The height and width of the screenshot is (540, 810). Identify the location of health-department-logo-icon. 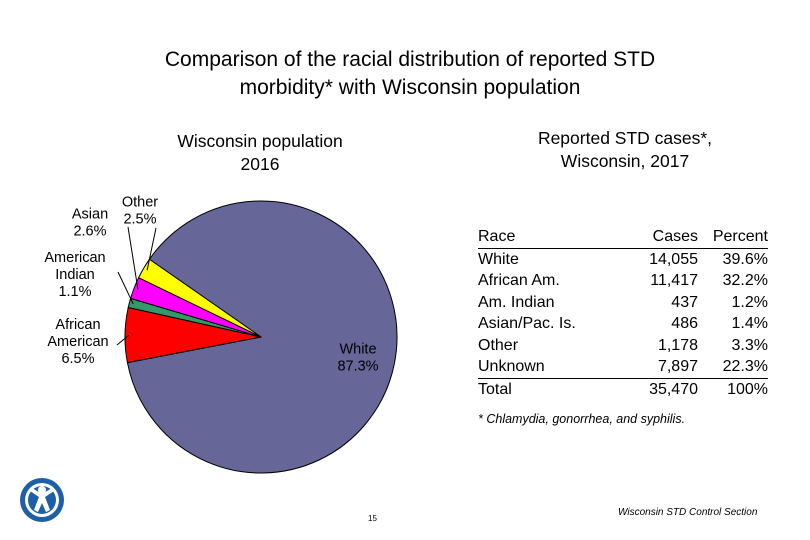
(42, 500).